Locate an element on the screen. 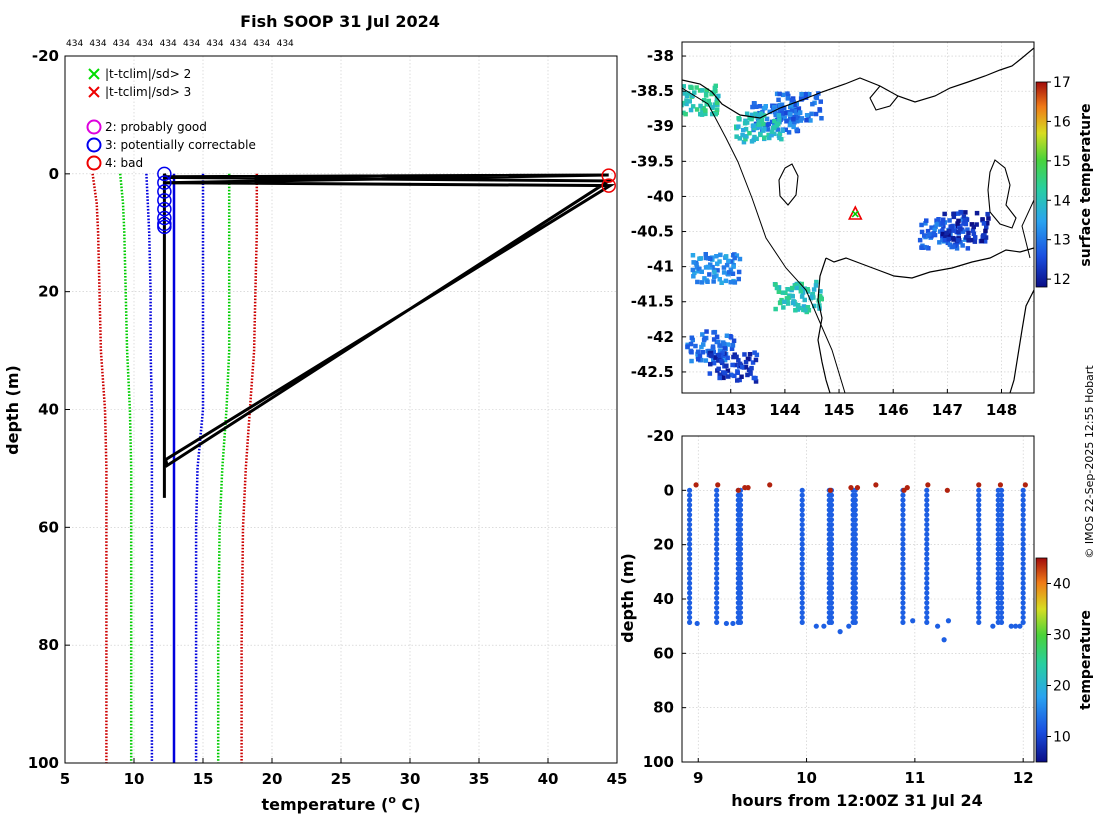 This screenshot has width=1100, height=820. map-ytick-label: -38.5 is located at coordinates (652, 91).